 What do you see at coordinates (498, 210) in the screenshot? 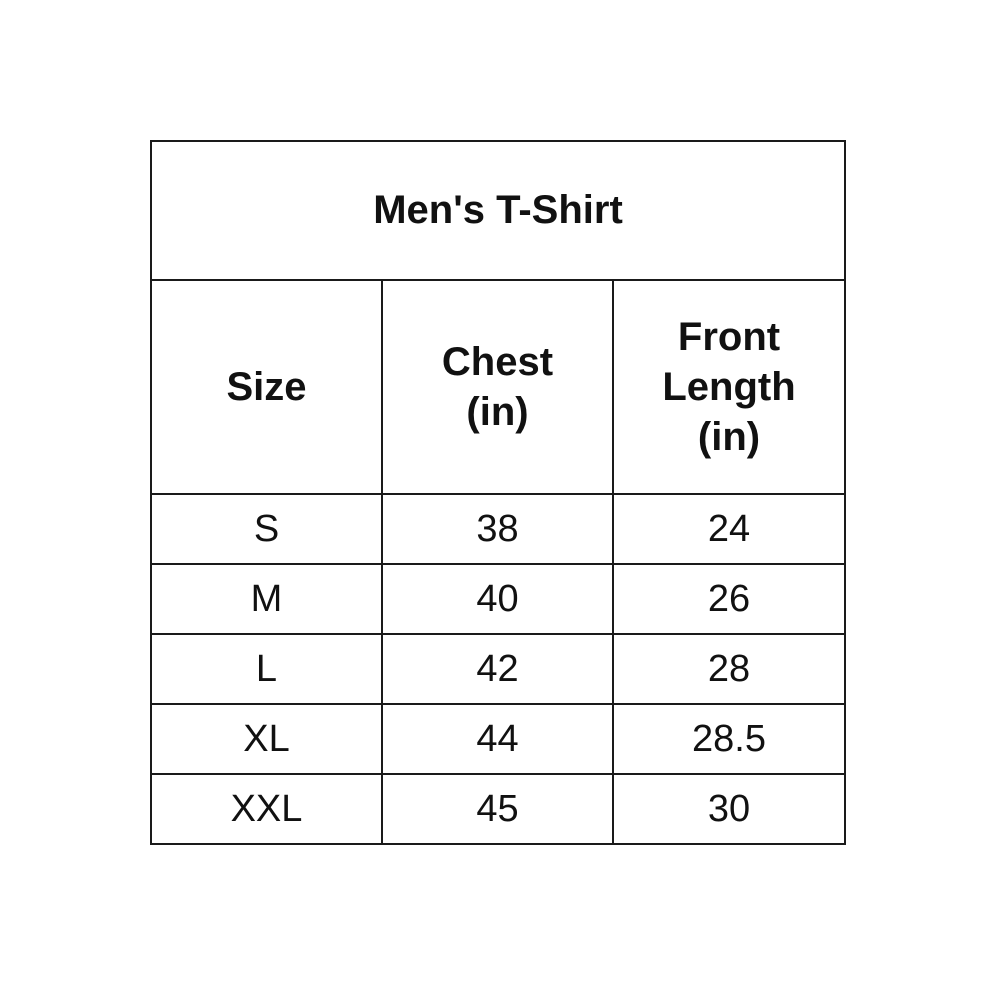
I see `table-title: Men's T-Shirt` at bounding box center [498, 210].